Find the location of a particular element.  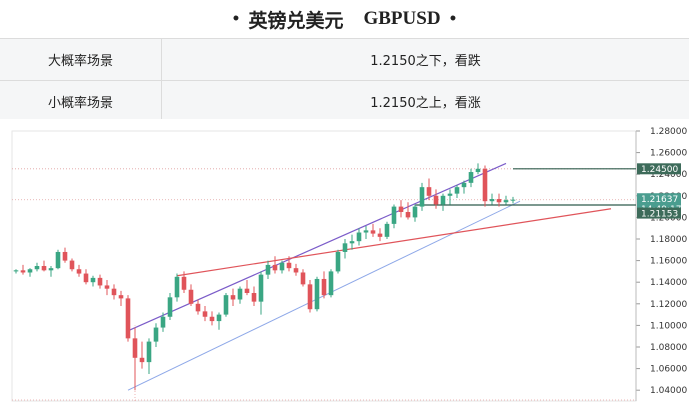

y-tick-label: 1.28000 is located at coordinates (668, 132).